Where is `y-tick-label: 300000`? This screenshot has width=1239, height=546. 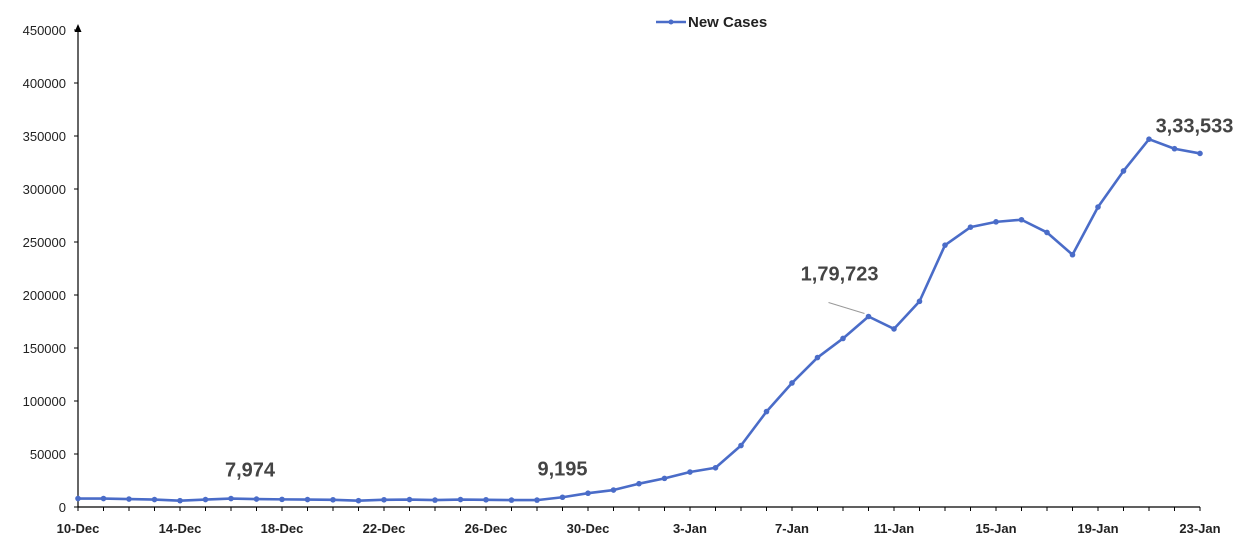
y-tick-label: 300000 is located at coordinates (44, 189).